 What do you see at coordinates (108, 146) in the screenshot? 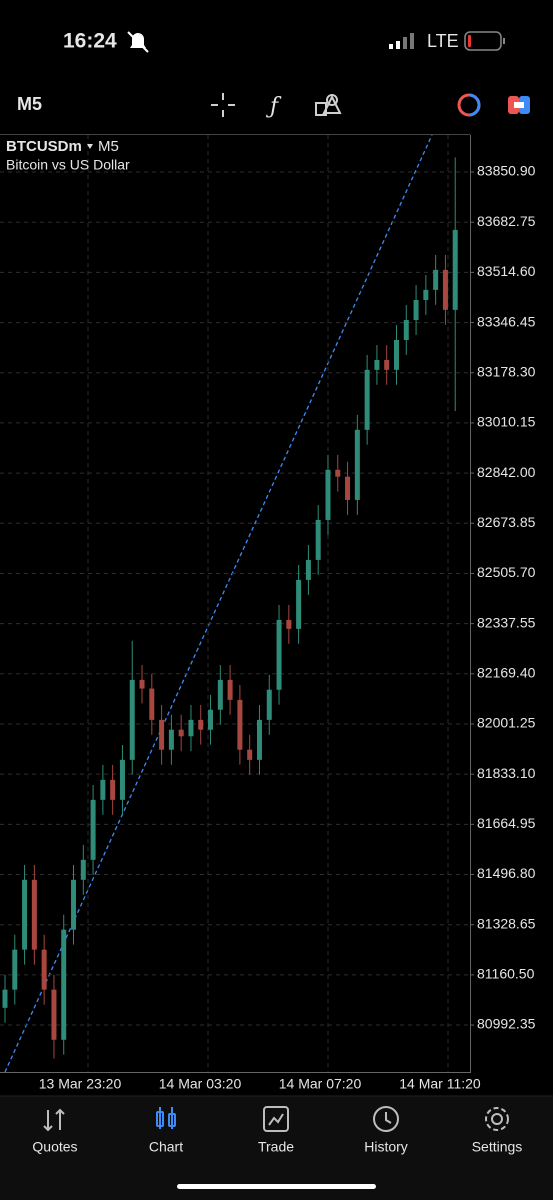
I see `chart-timeframe: M5` at bounding box center [108, 146].